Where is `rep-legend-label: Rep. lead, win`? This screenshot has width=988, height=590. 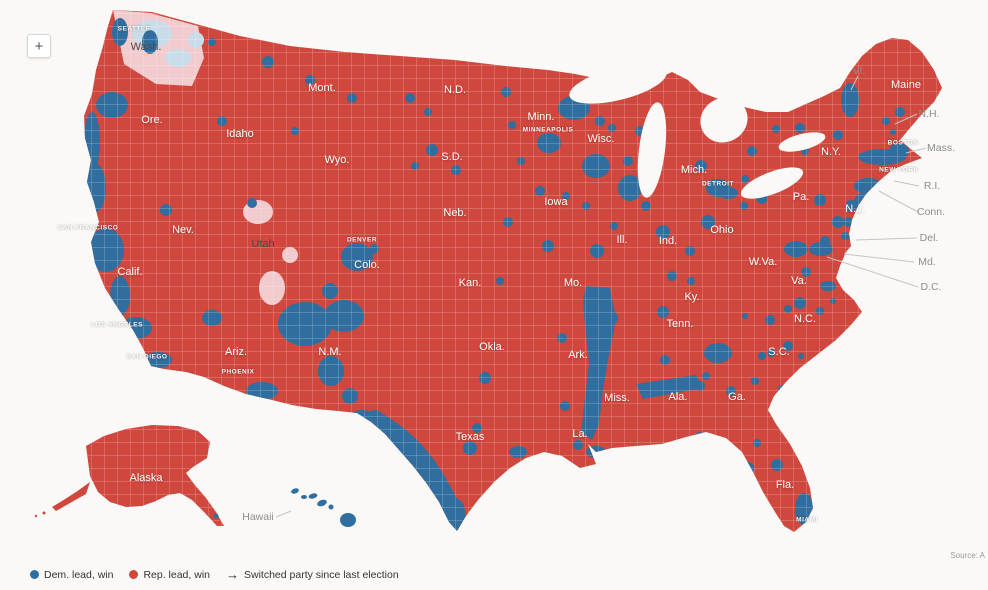
rep-legend-label: Rep. lead, win is located at coordinates (176, 574).